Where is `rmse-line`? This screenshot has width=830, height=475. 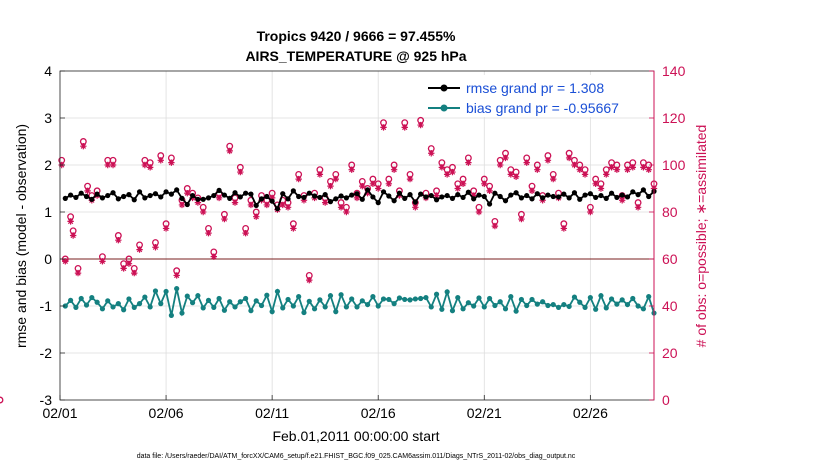
rmse-line is located at coordinates (359, 199).